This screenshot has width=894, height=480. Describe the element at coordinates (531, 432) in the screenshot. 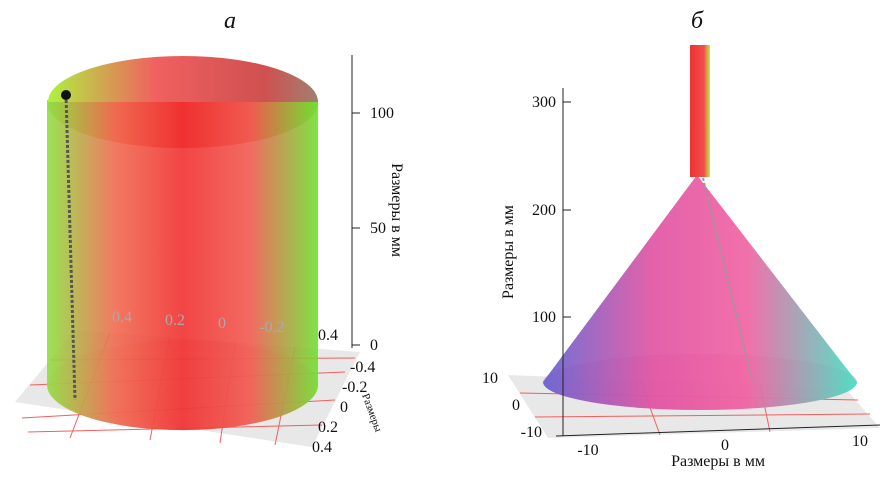

I see `y-tick-label: -10` at that location.